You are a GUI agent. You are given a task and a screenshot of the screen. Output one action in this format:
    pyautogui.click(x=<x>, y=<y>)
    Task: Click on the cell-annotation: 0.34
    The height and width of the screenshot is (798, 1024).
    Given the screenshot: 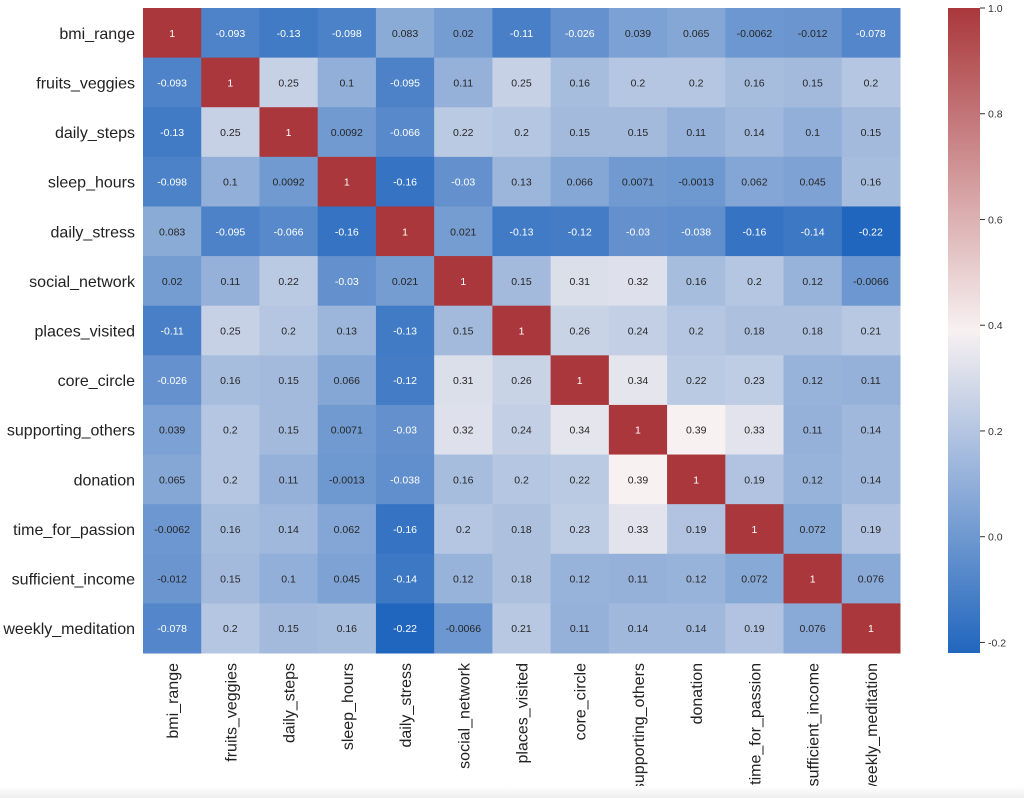 What is the action you would take?
    pyautogui.click(x=580, y=431)
    